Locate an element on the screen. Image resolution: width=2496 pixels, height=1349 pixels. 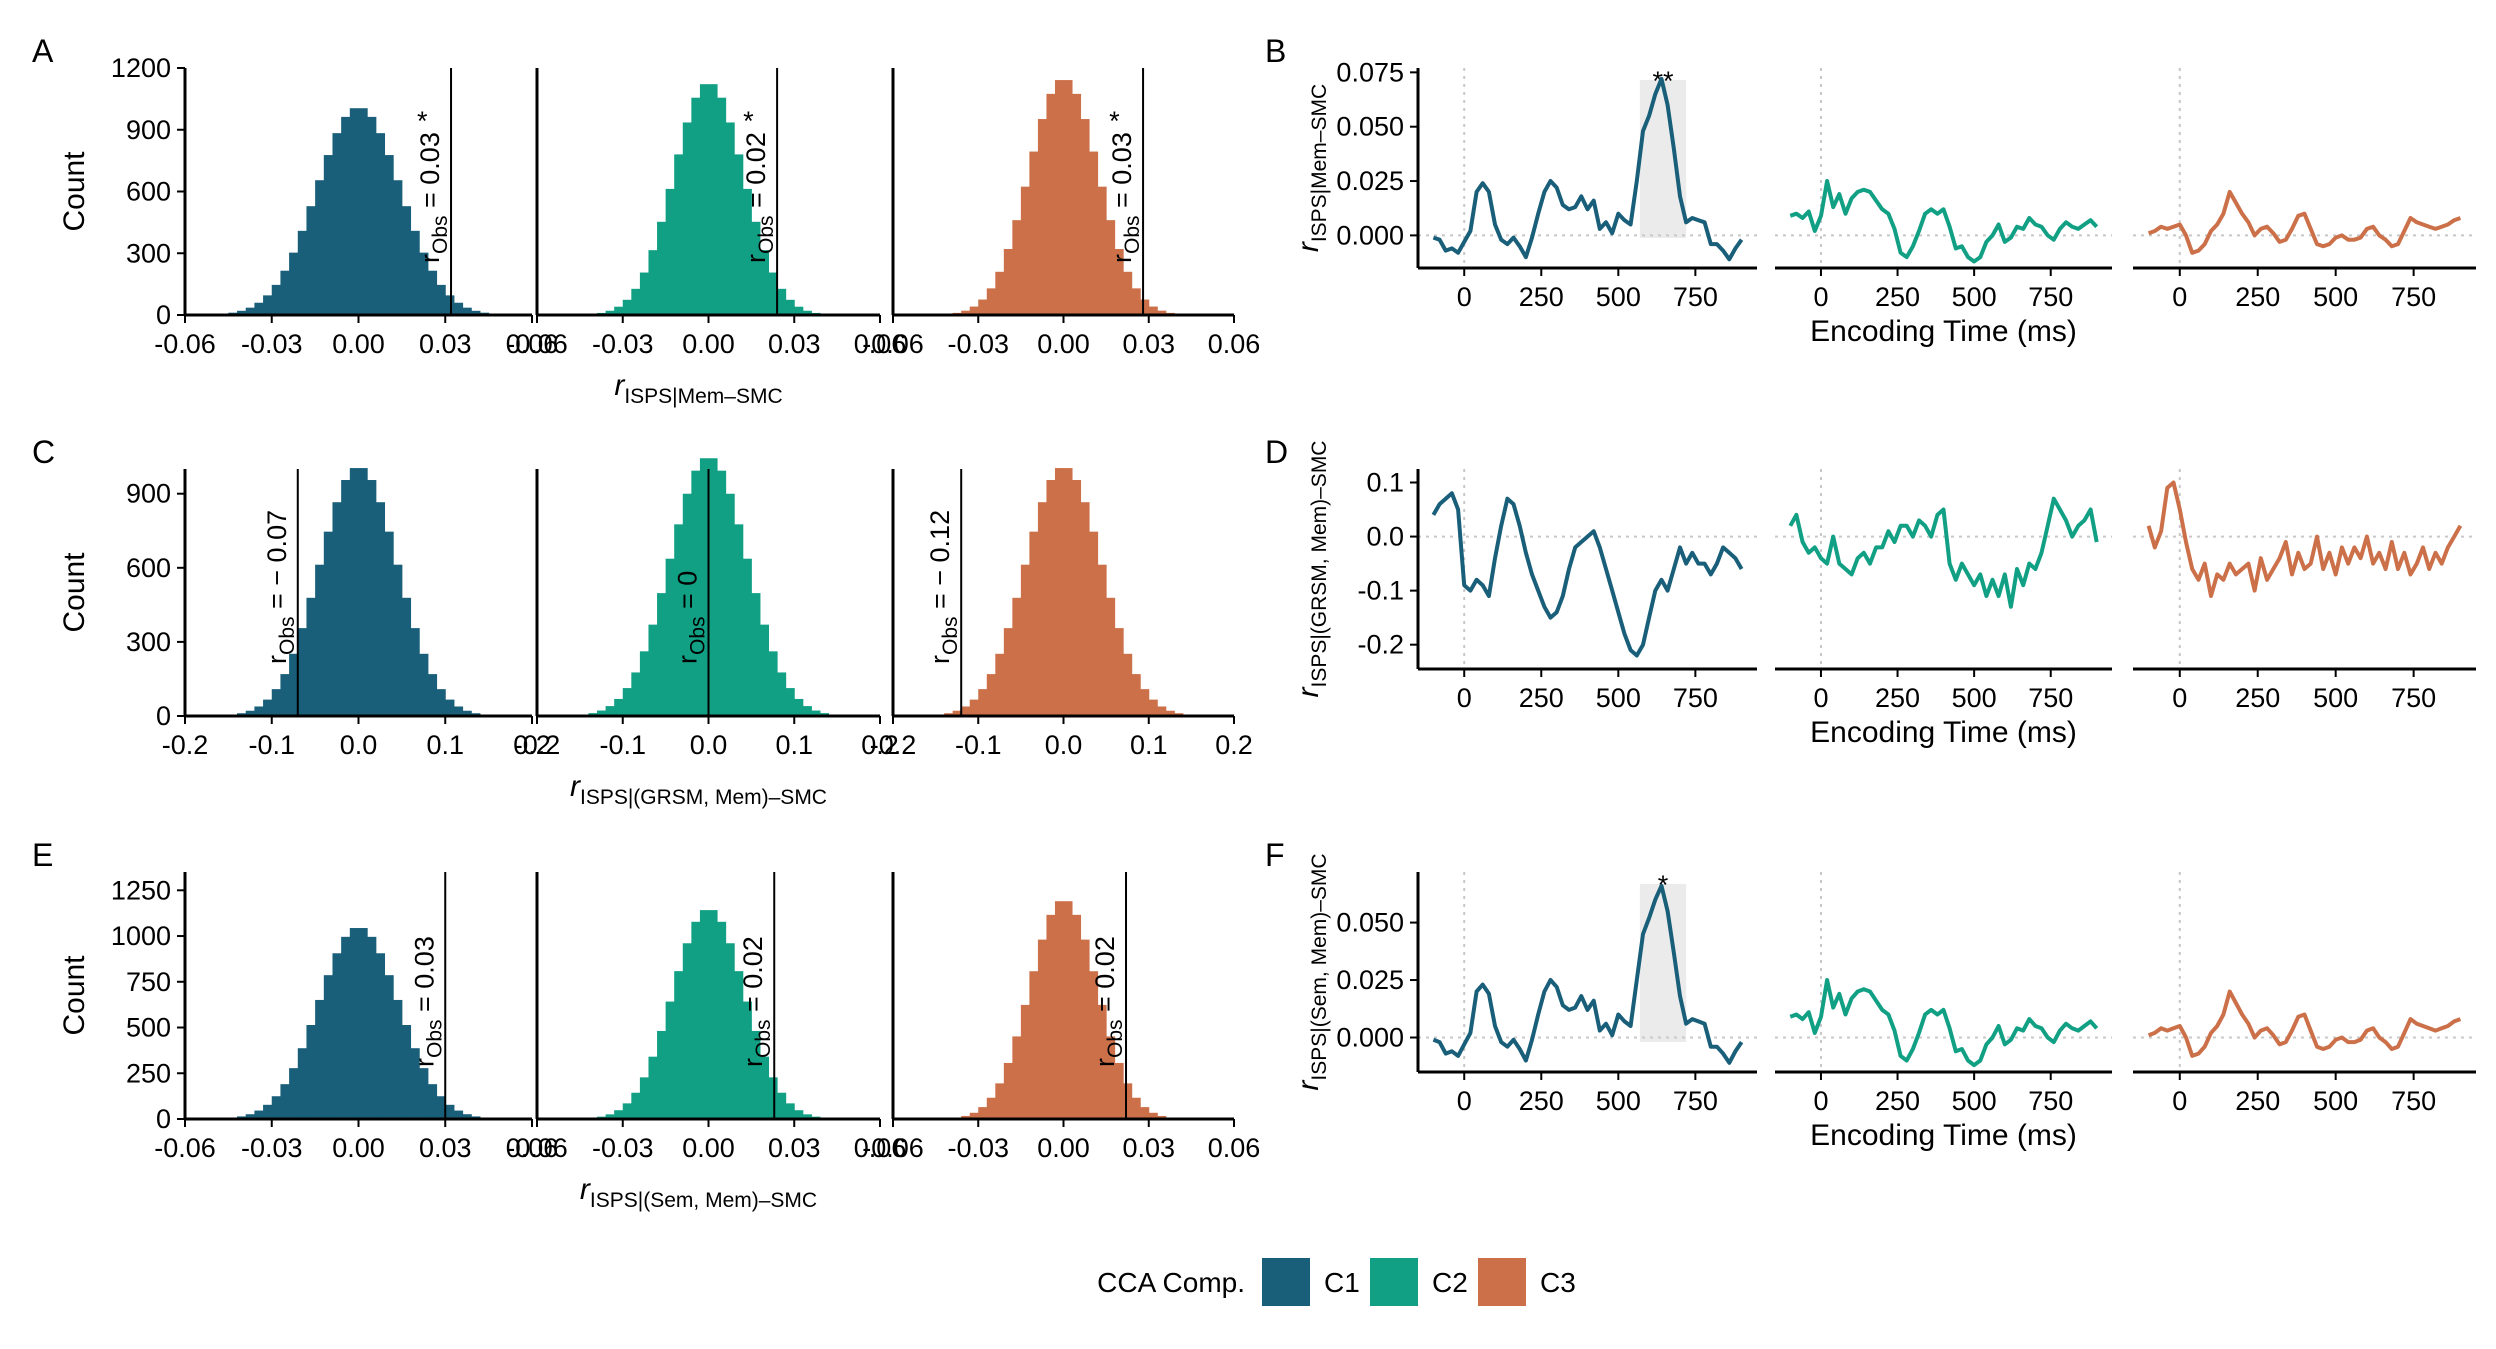
y-tick-label: 500 is located at coordinates (148, 1028).